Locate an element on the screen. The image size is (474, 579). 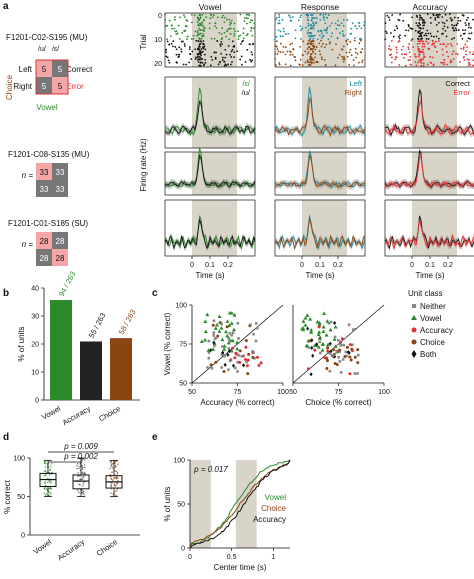
x-axis-label: Time (s) is located at coordinates (209, 275).